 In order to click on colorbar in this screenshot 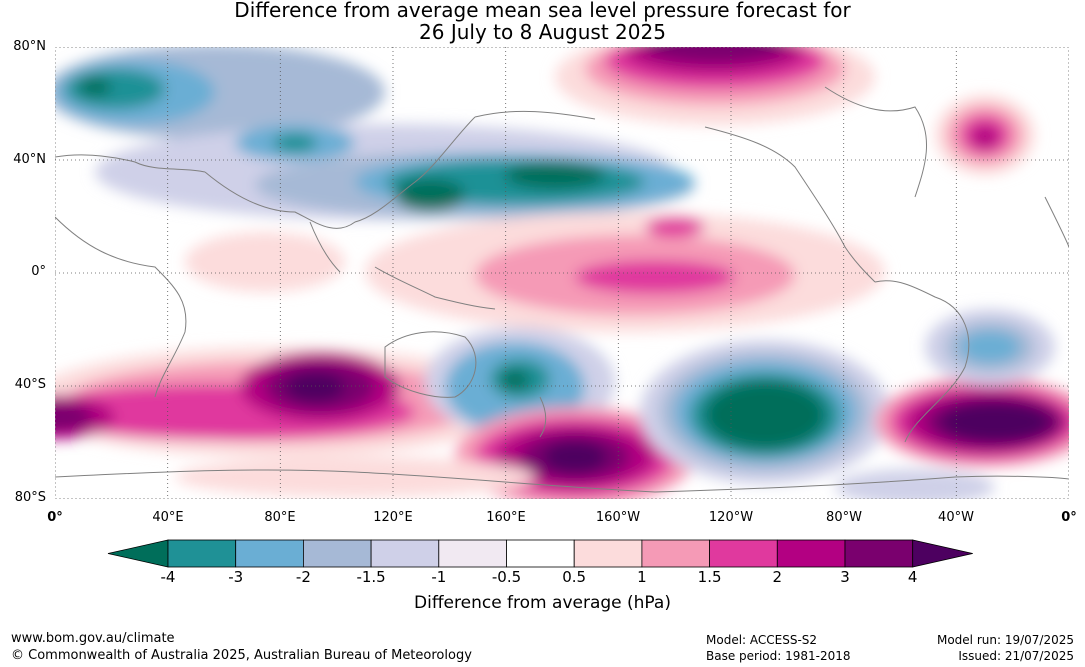, I will do `click(540, 553)`.